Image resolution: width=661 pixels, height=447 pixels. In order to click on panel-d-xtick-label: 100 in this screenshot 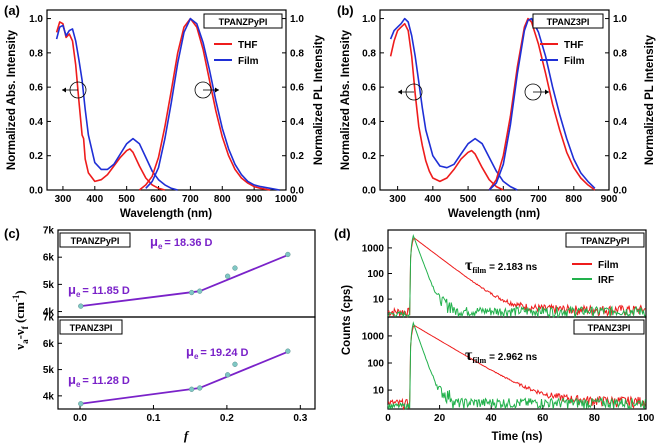, I will do `click(646, 418)`.